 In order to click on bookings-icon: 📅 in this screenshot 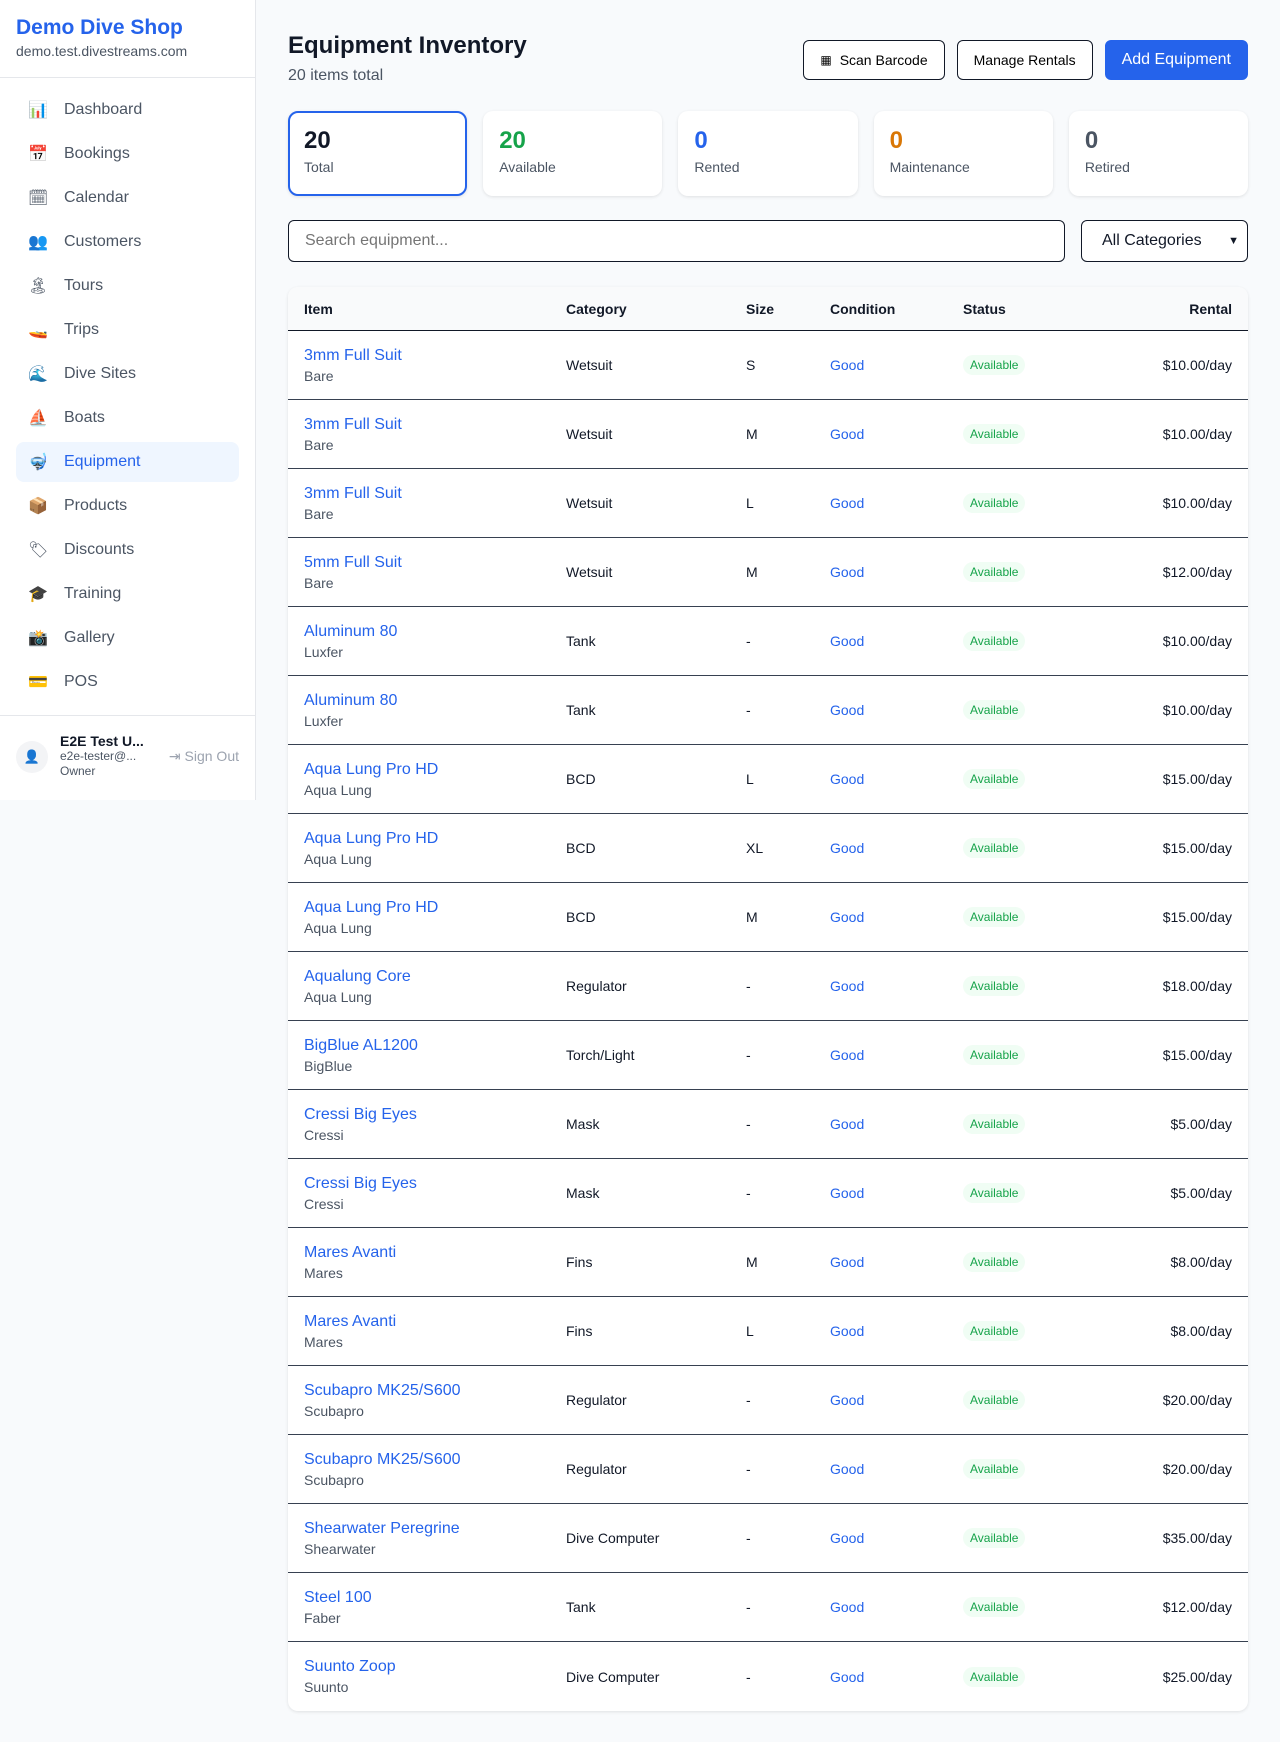, I will do `click(38, 154)`.